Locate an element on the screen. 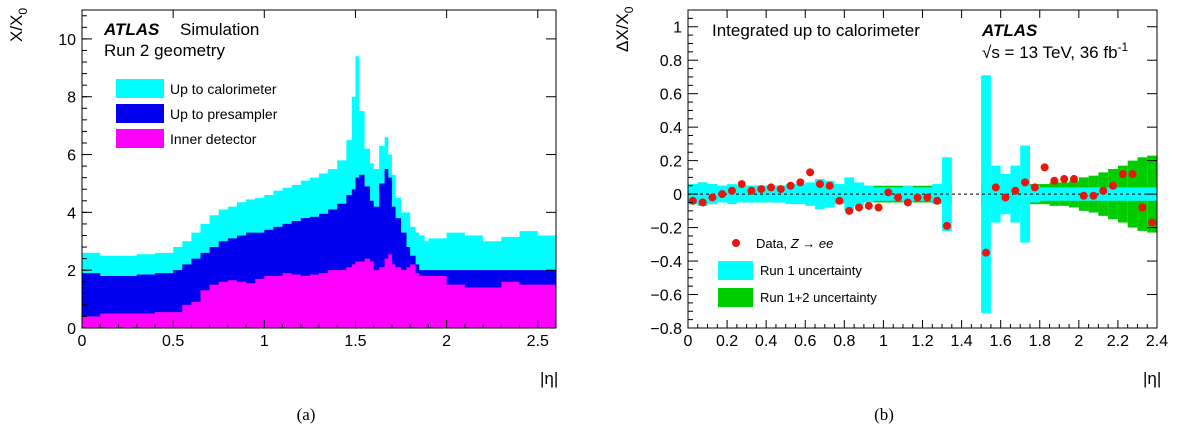 Image resolution: width=1188 pixels, height=435 pixels. a-ytick-label: 0 is located at coordinates (71, 329).